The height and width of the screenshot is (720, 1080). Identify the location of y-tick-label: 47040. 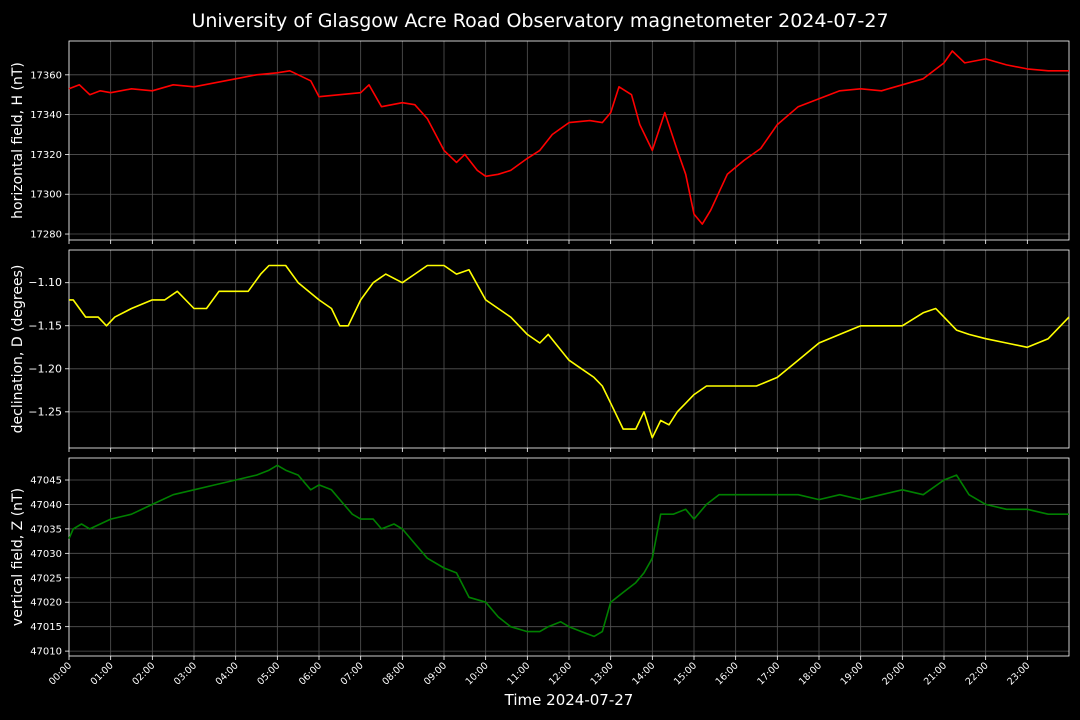
(46, 505).